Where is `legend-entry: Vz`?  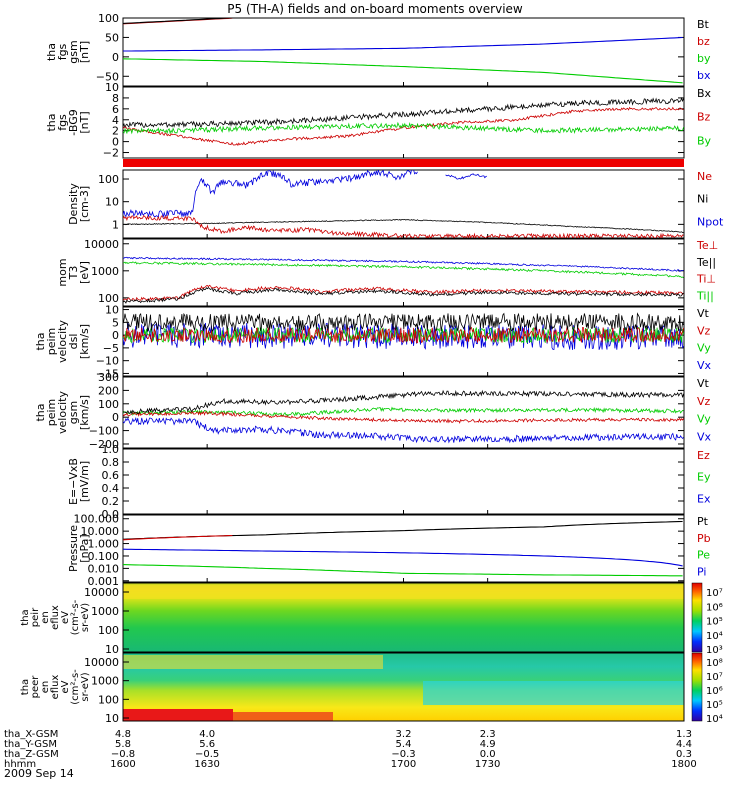 legend-entry: Vz is located at coordinates (704, 401).